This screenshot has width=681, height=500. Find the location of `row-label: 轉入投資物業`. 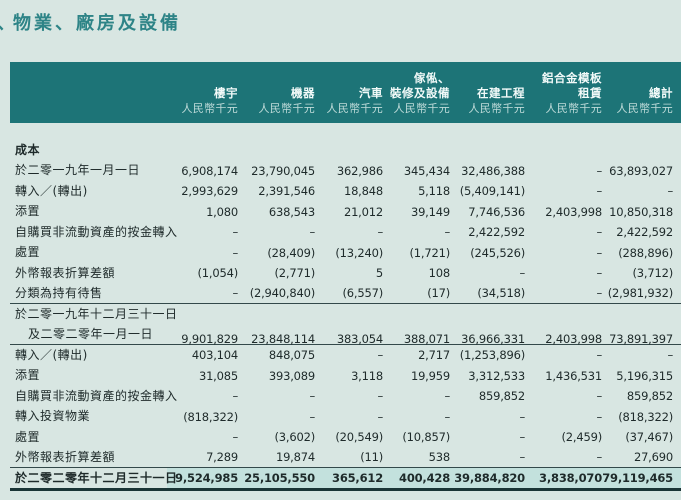

row-label: 轉入投資物業 is located at coordinates (53, 416).